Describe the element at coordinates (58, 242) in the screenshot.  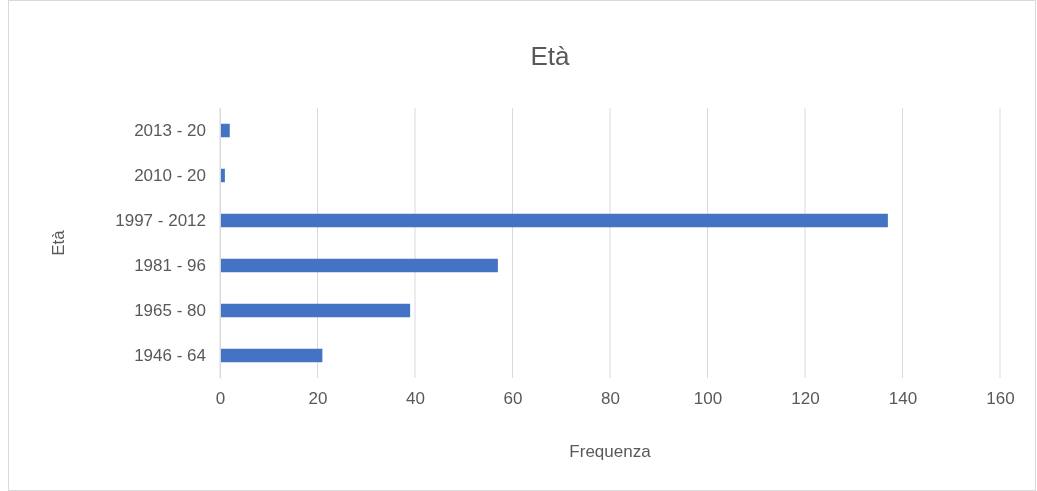
I see `y-axis-title: Età` at that location.